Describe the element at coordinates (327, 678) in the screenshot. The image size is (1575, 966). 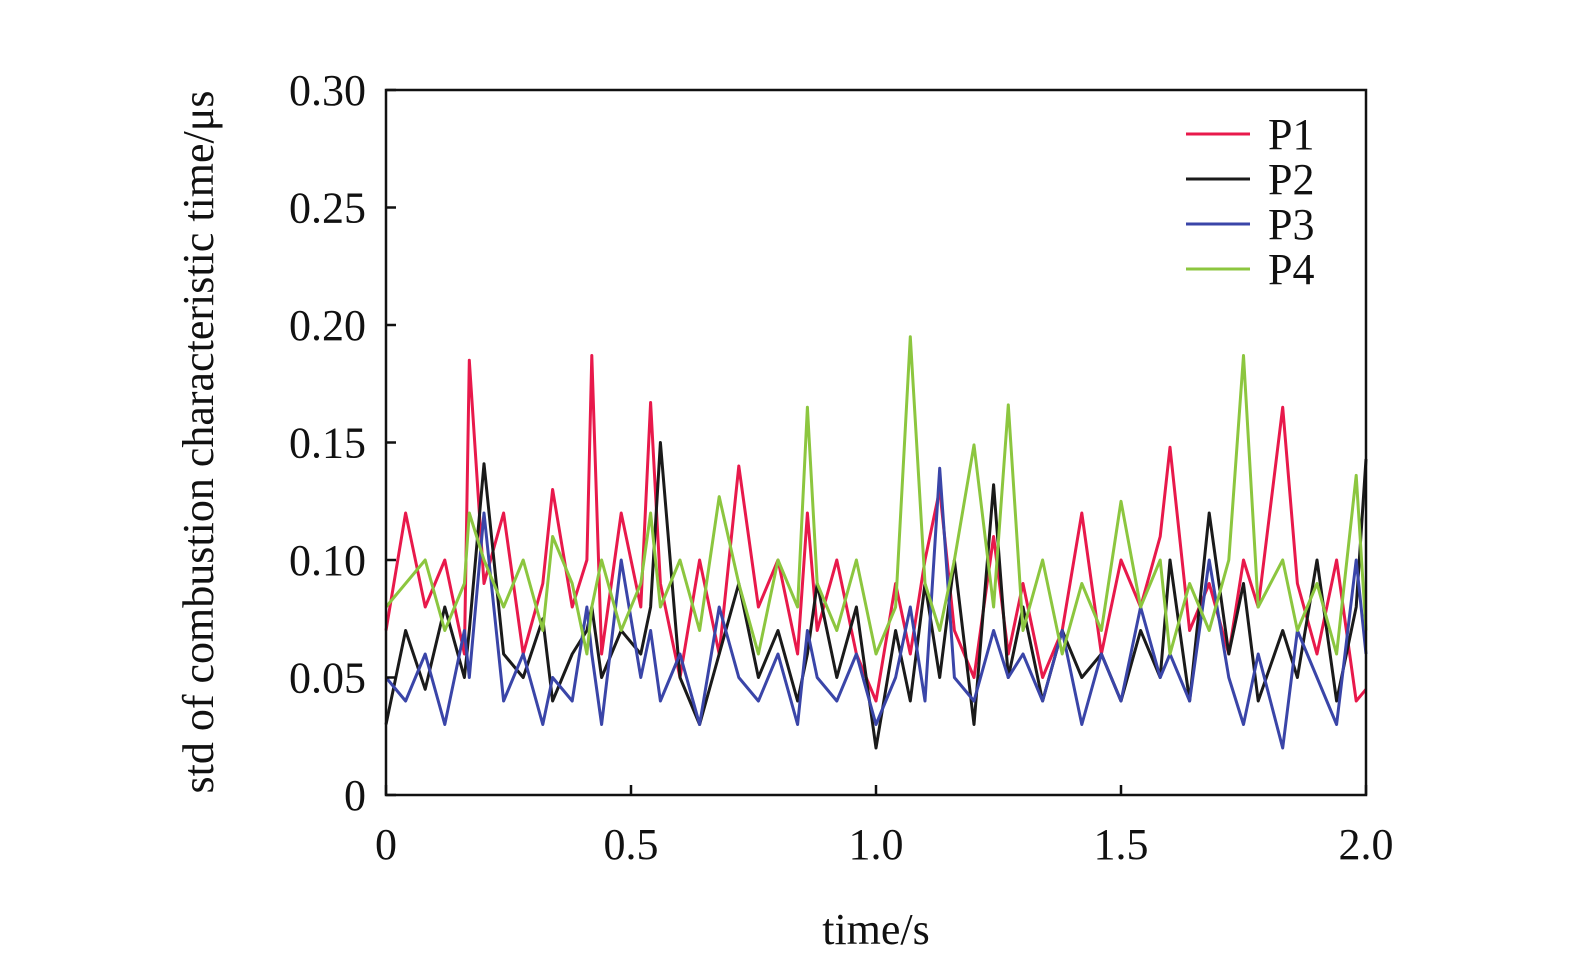
I see `y-tick-label: 0.05` at that location.